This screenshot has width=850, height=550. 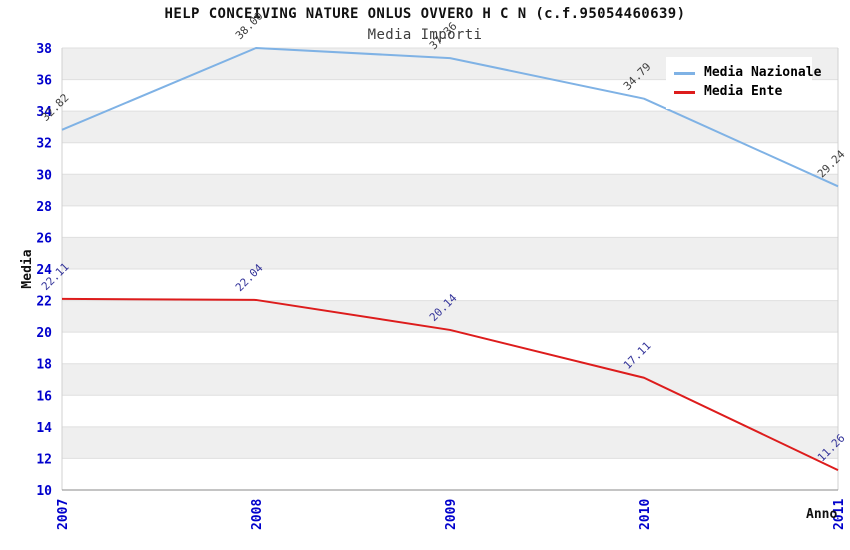 I want to click on x-tick-label: 2008, so click(x=257, y=514).